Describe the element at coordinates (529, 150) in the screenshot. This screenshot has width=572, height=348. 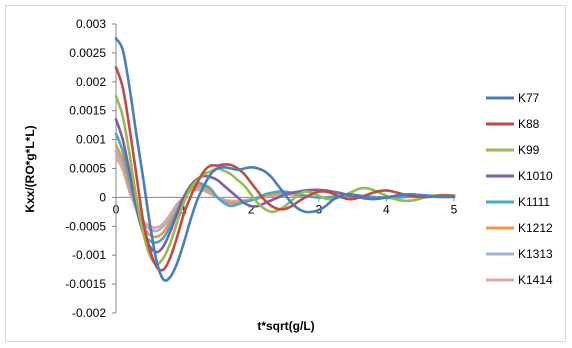
I see `legend-label: K99` at that location.